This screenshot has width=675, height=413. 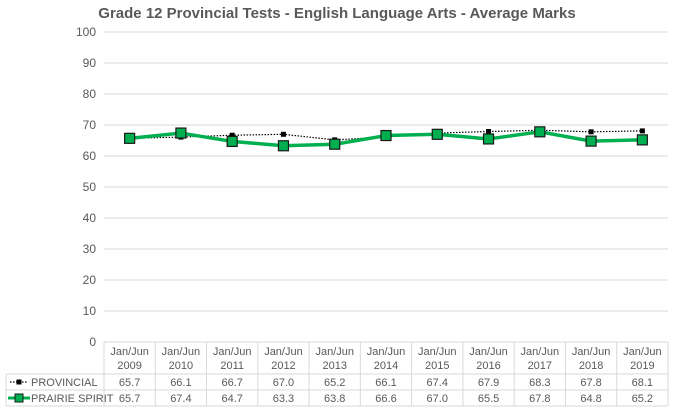 I want to click on y-tick-label: 40, so click(x=90, y=218).